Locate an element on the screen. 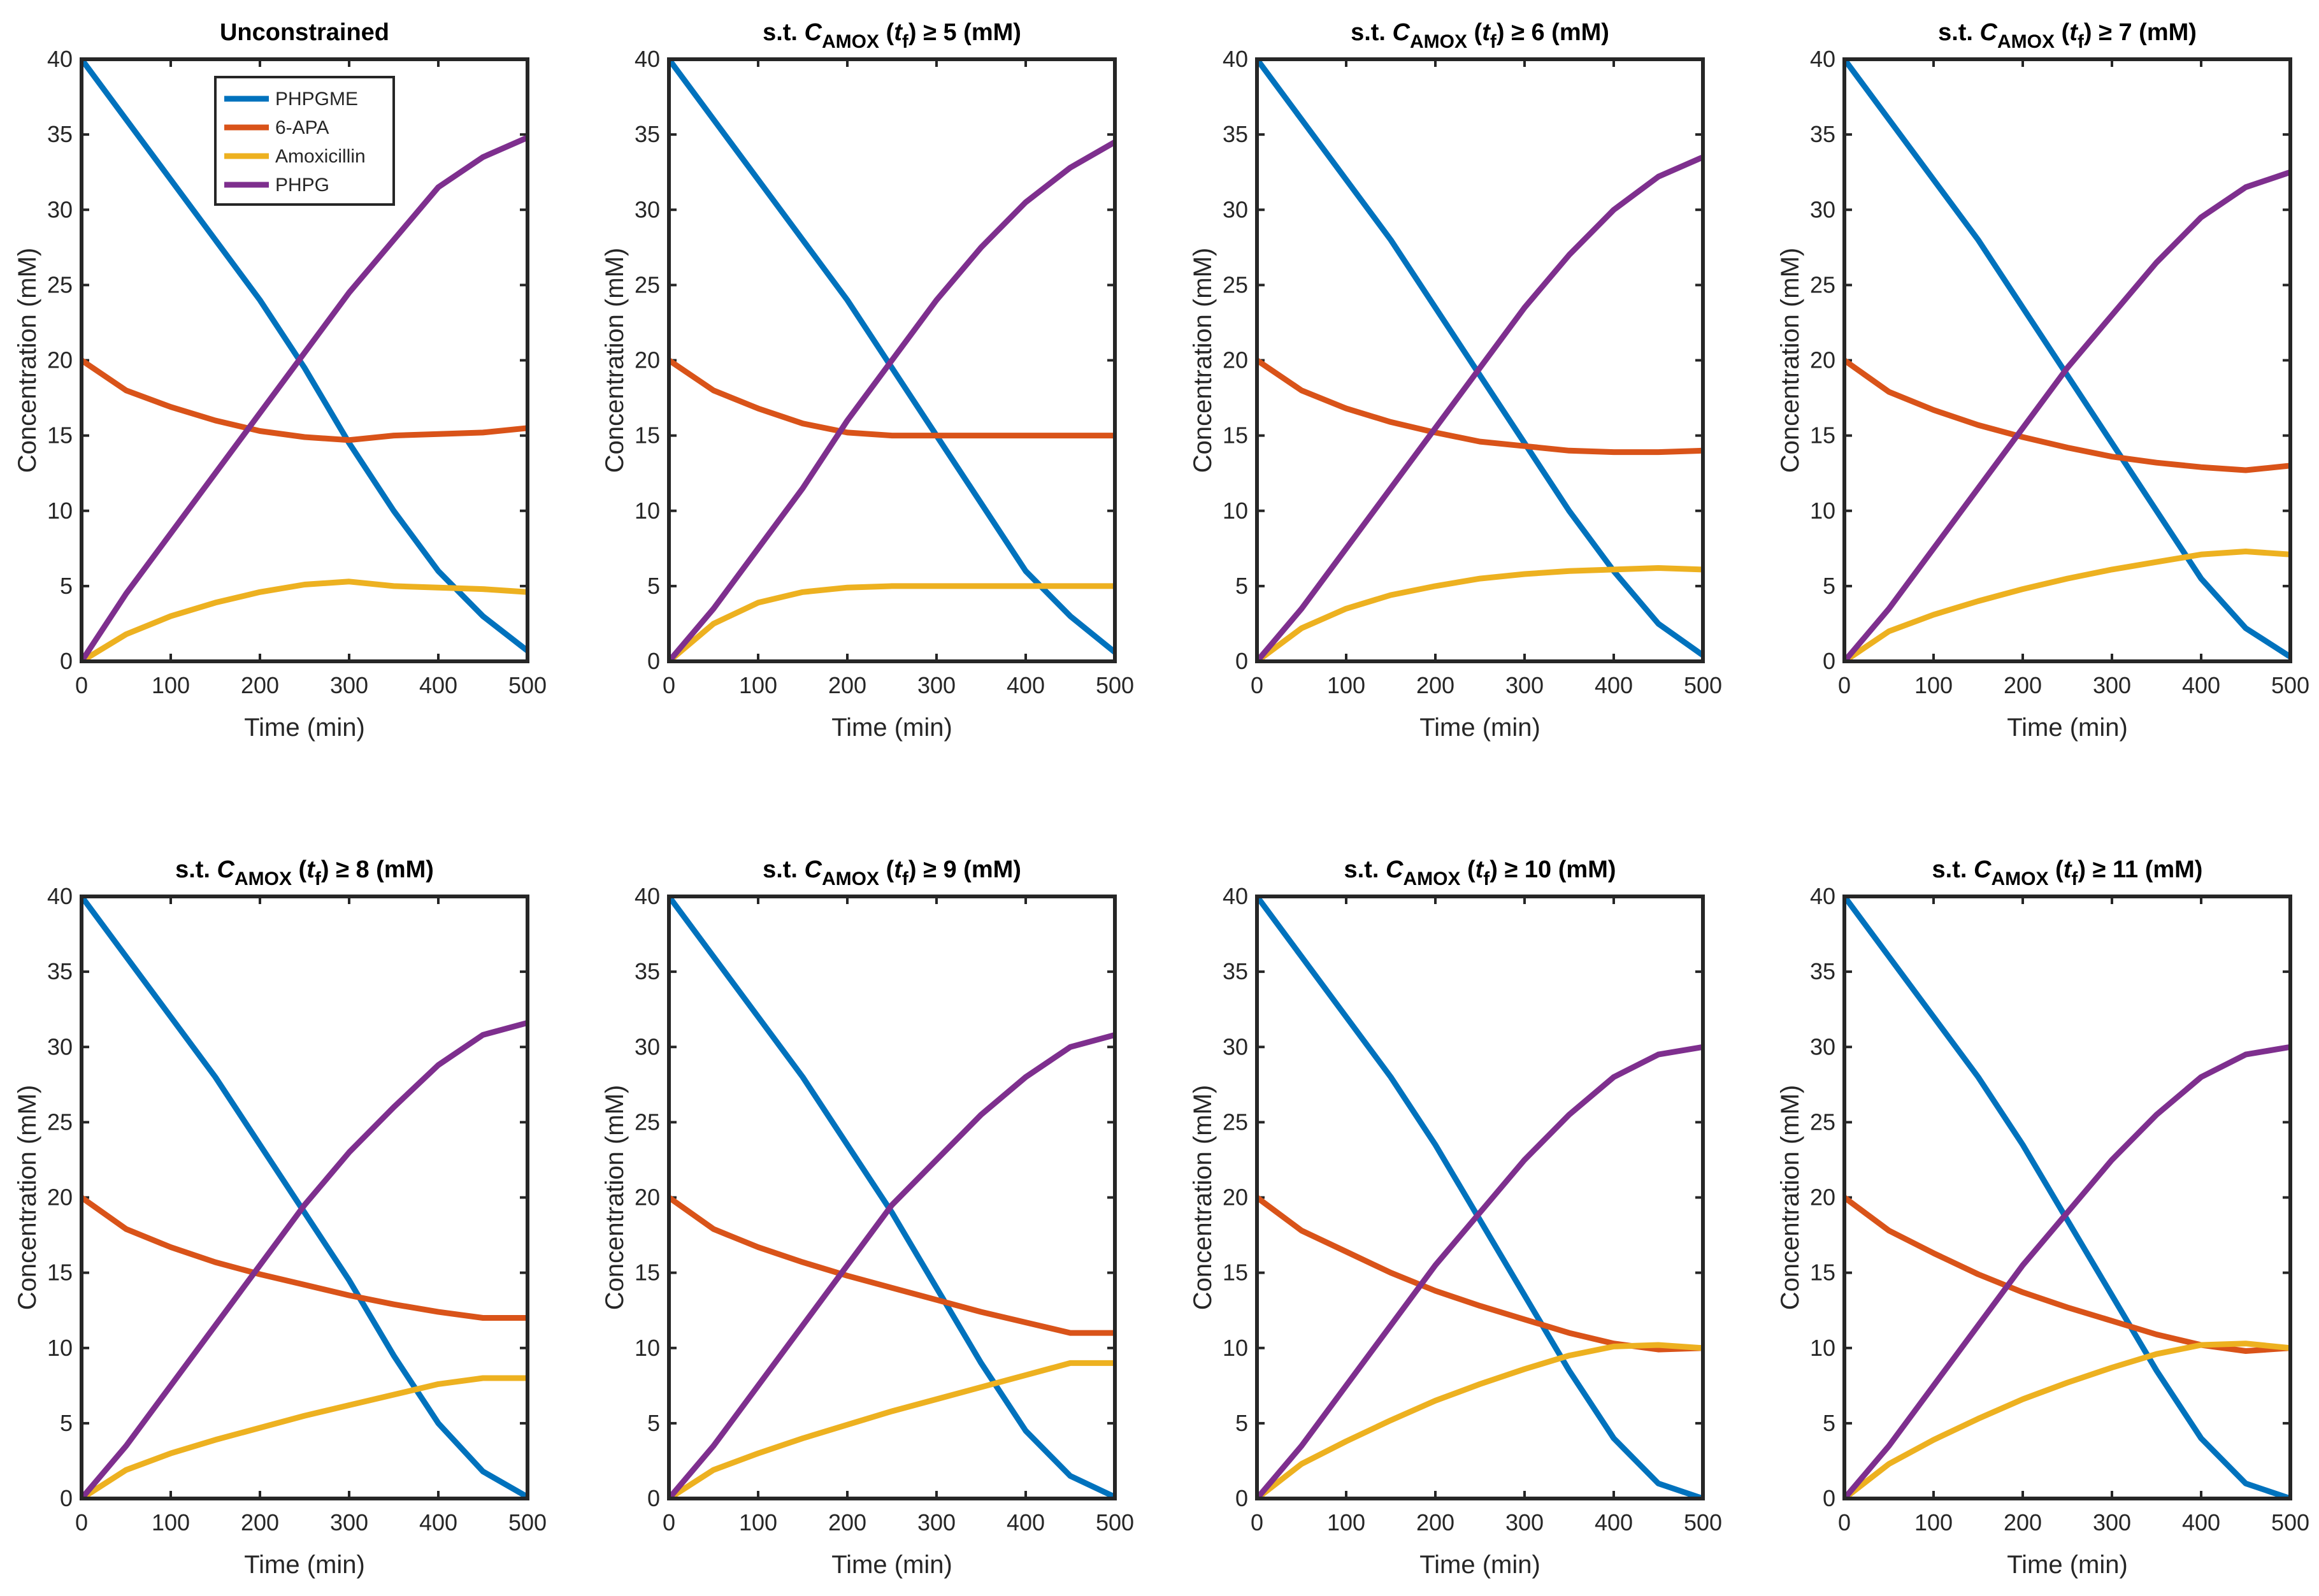 The width and height of the screenshot is (2319, 1596). legend: PHPGME 6-APA Amoxicillin PHPG is located at coordinates (304, 141).